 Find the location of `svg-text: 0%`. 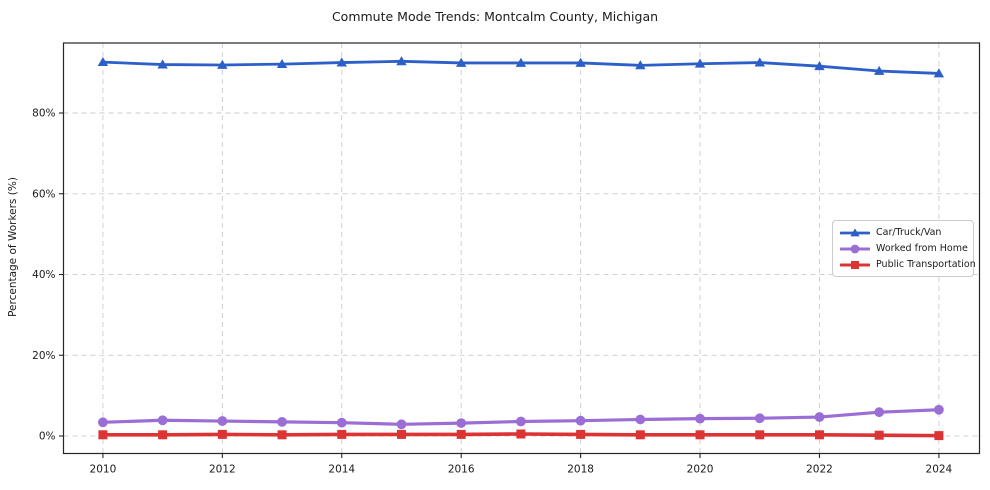

svg-text: 0% is located at coordinates (47, 437).